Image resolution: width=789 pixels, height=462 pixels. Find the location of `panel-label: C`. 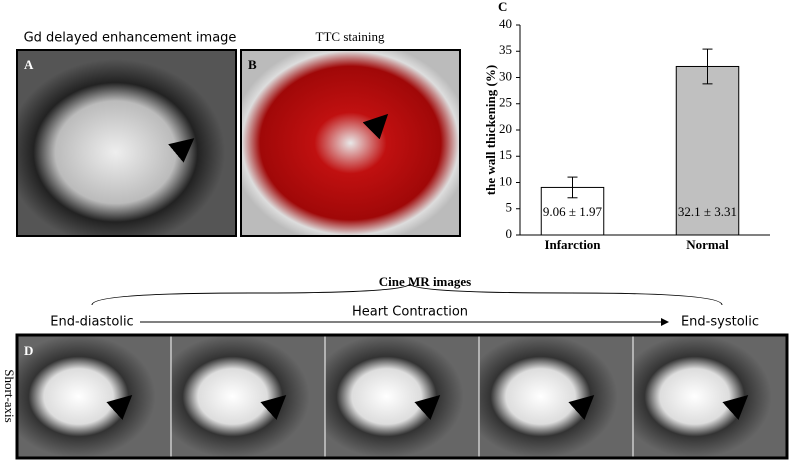

panel-label: C is located at coordinates (502, 7).